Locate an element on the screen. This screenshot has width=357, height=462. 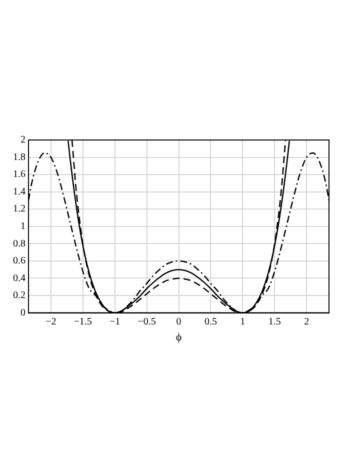
x-tick-label: −0.5 is located at coordinates (147, 322).